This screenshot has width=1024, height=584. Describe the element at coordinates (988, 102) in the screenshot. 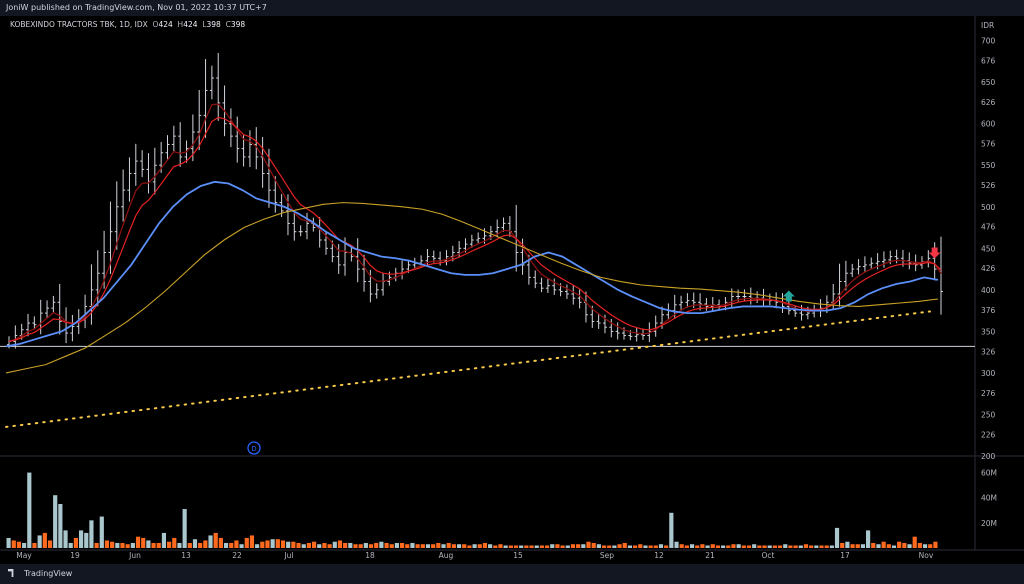

I see `price-tick-label: 626` at that location.